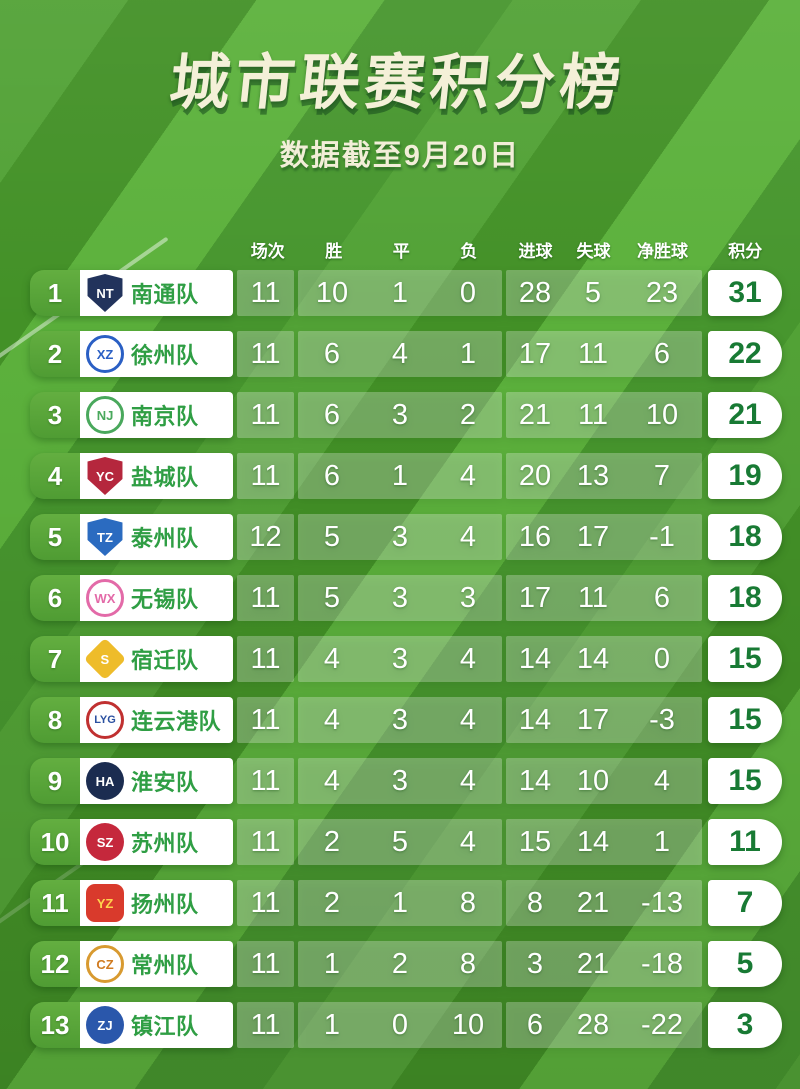 This screenshot has height=1089, width=800. What do you see at coordinates (535, 536) in the screenshot?
I see `goals-for-value: 16` at bounding box center [535, 536].